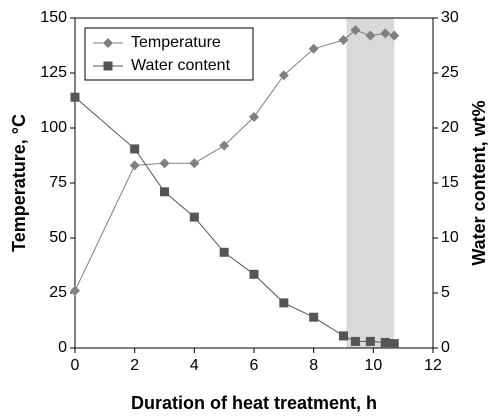  Describe the element at coordinates (450, 72) in the screenshot. I see `y2-tick-label: 25` at that location.